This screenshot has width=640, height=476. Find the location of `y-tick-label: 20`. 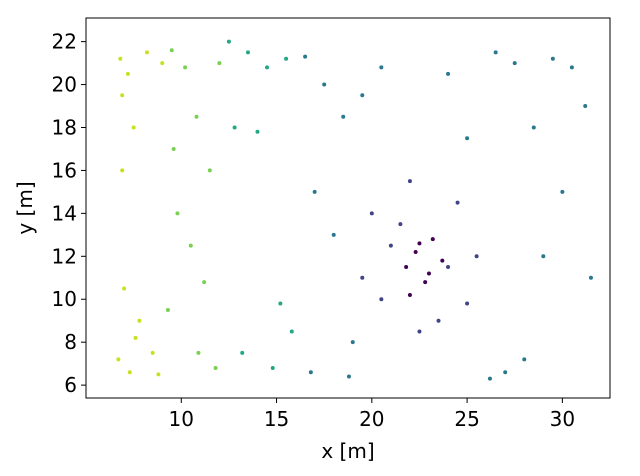

y-tick-label: 20 is located at coordinates (64, 85).